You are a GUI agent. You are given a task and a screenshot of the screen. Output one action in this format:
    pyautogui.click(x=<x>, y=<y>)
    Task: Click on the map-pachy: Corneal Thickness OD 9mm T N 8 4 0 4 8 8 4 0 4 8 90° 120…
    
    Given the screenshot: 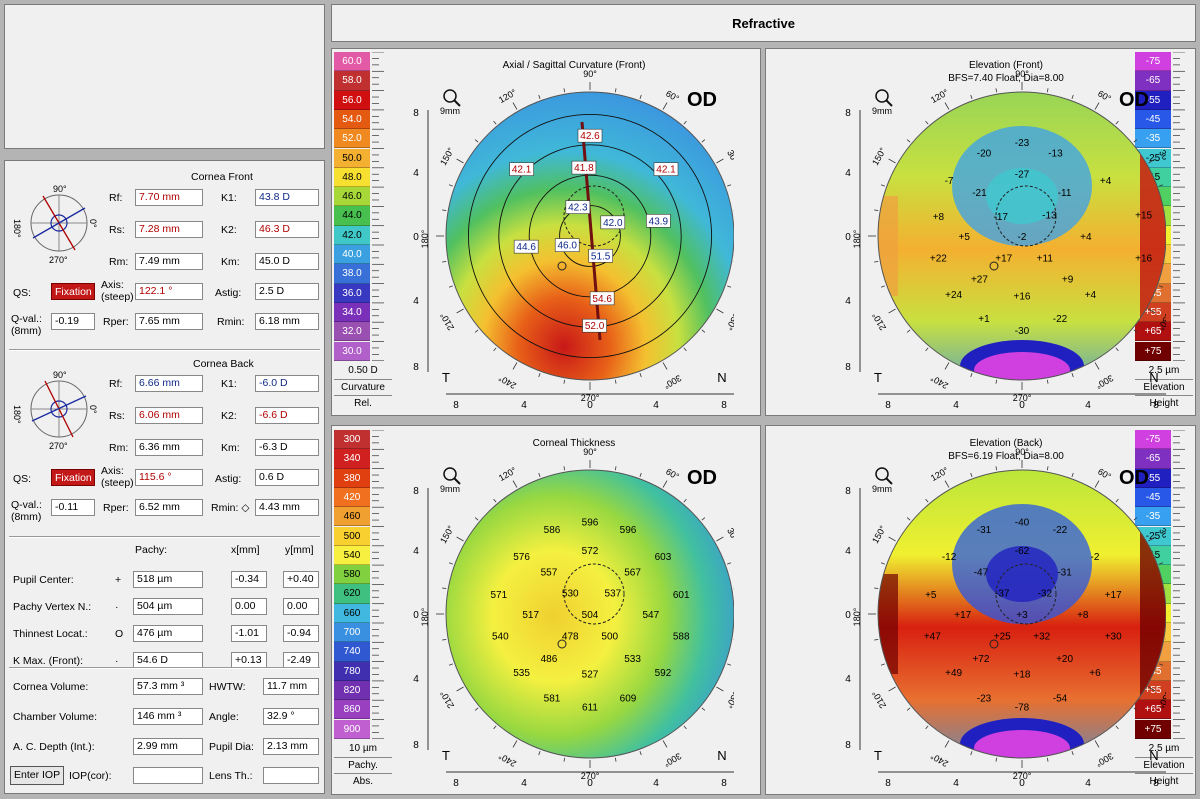 What is the action you would take?
    pyautogui.click(x=564, y=609)
    